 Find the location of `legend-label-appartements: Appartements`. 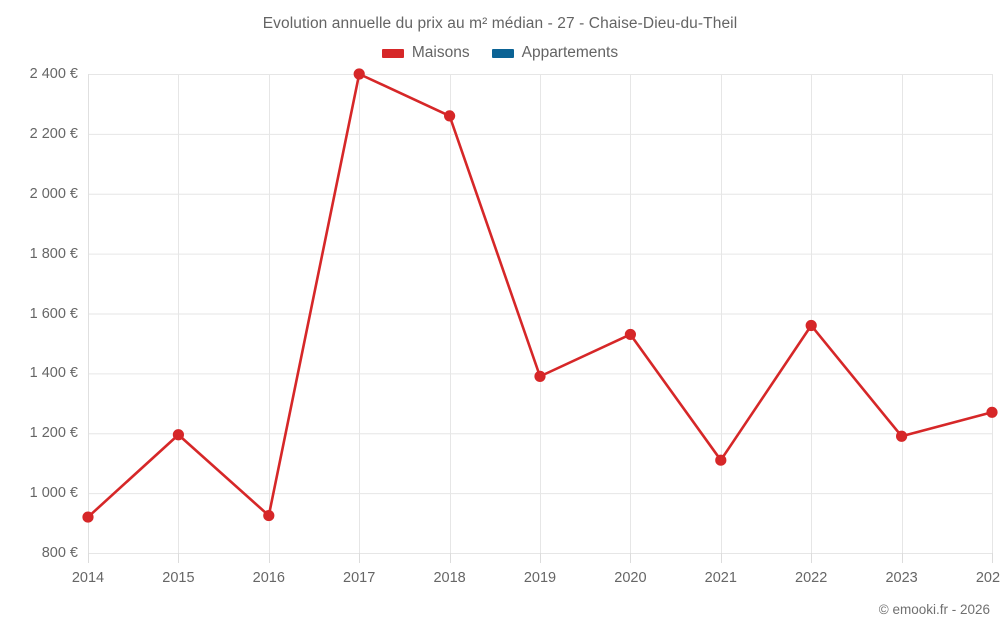

legend-label-appartements: Appartements is located at coordinates (570, 52).